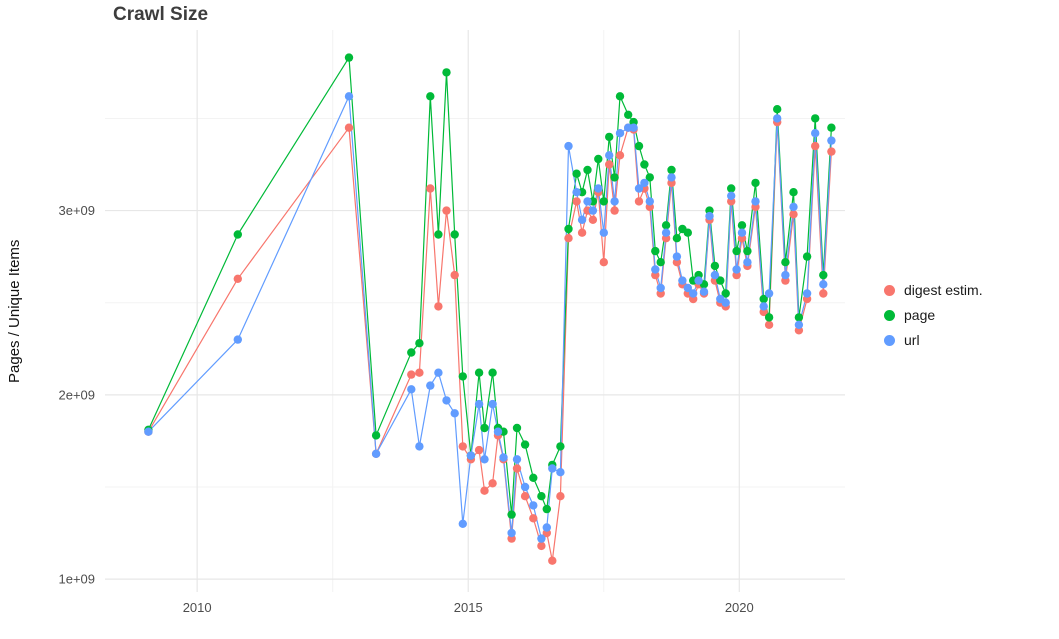 Image resolution: width=1059 pixels, height=639 pixels. I want to click on y-tick-label: 2e+09, so click(76, 394).